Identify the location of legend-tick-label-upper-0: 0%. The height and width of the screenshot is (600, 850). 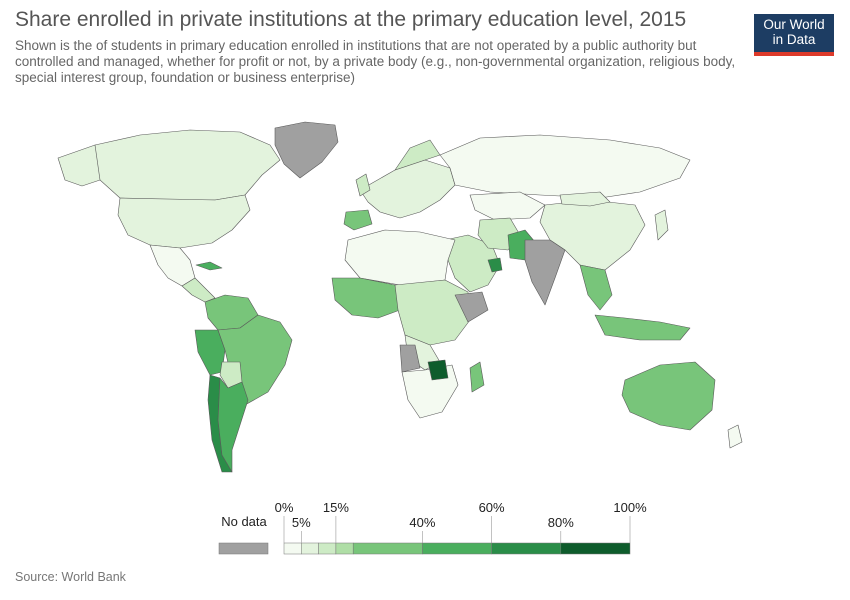
(284, 507).